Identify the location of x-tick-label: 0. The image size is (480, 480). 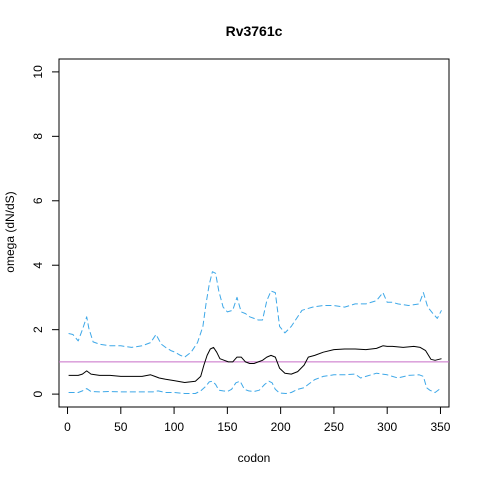
(67, 427).